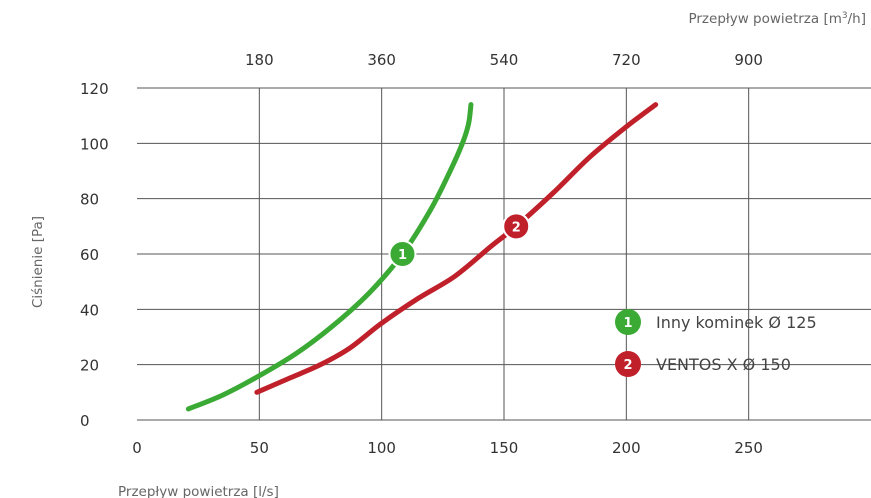  What do you see at coordinates (626, 60) in the screenshot?
I see `x2-tick-label-3: 720` at bounding box center [626, 60].